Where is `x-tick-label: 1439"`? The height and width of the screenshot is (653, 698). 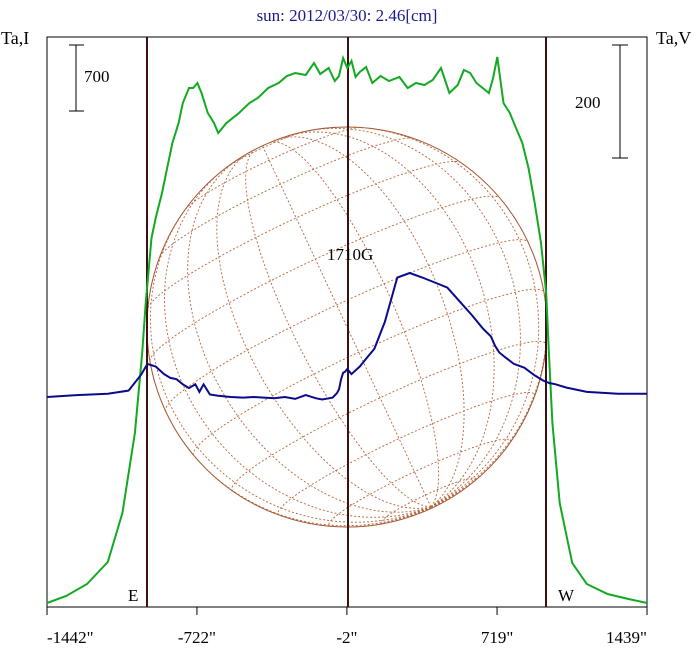 x-tick-label: 1439" is located at coordinates (626, 637).